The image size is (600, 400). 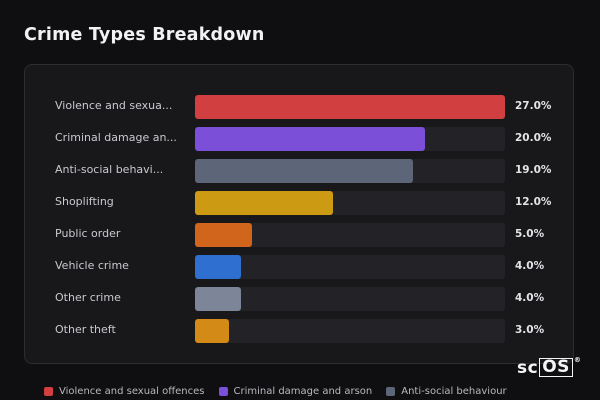 I want to click on bar-row: Shoplifting 12.0%, so click(x=299, y=203).